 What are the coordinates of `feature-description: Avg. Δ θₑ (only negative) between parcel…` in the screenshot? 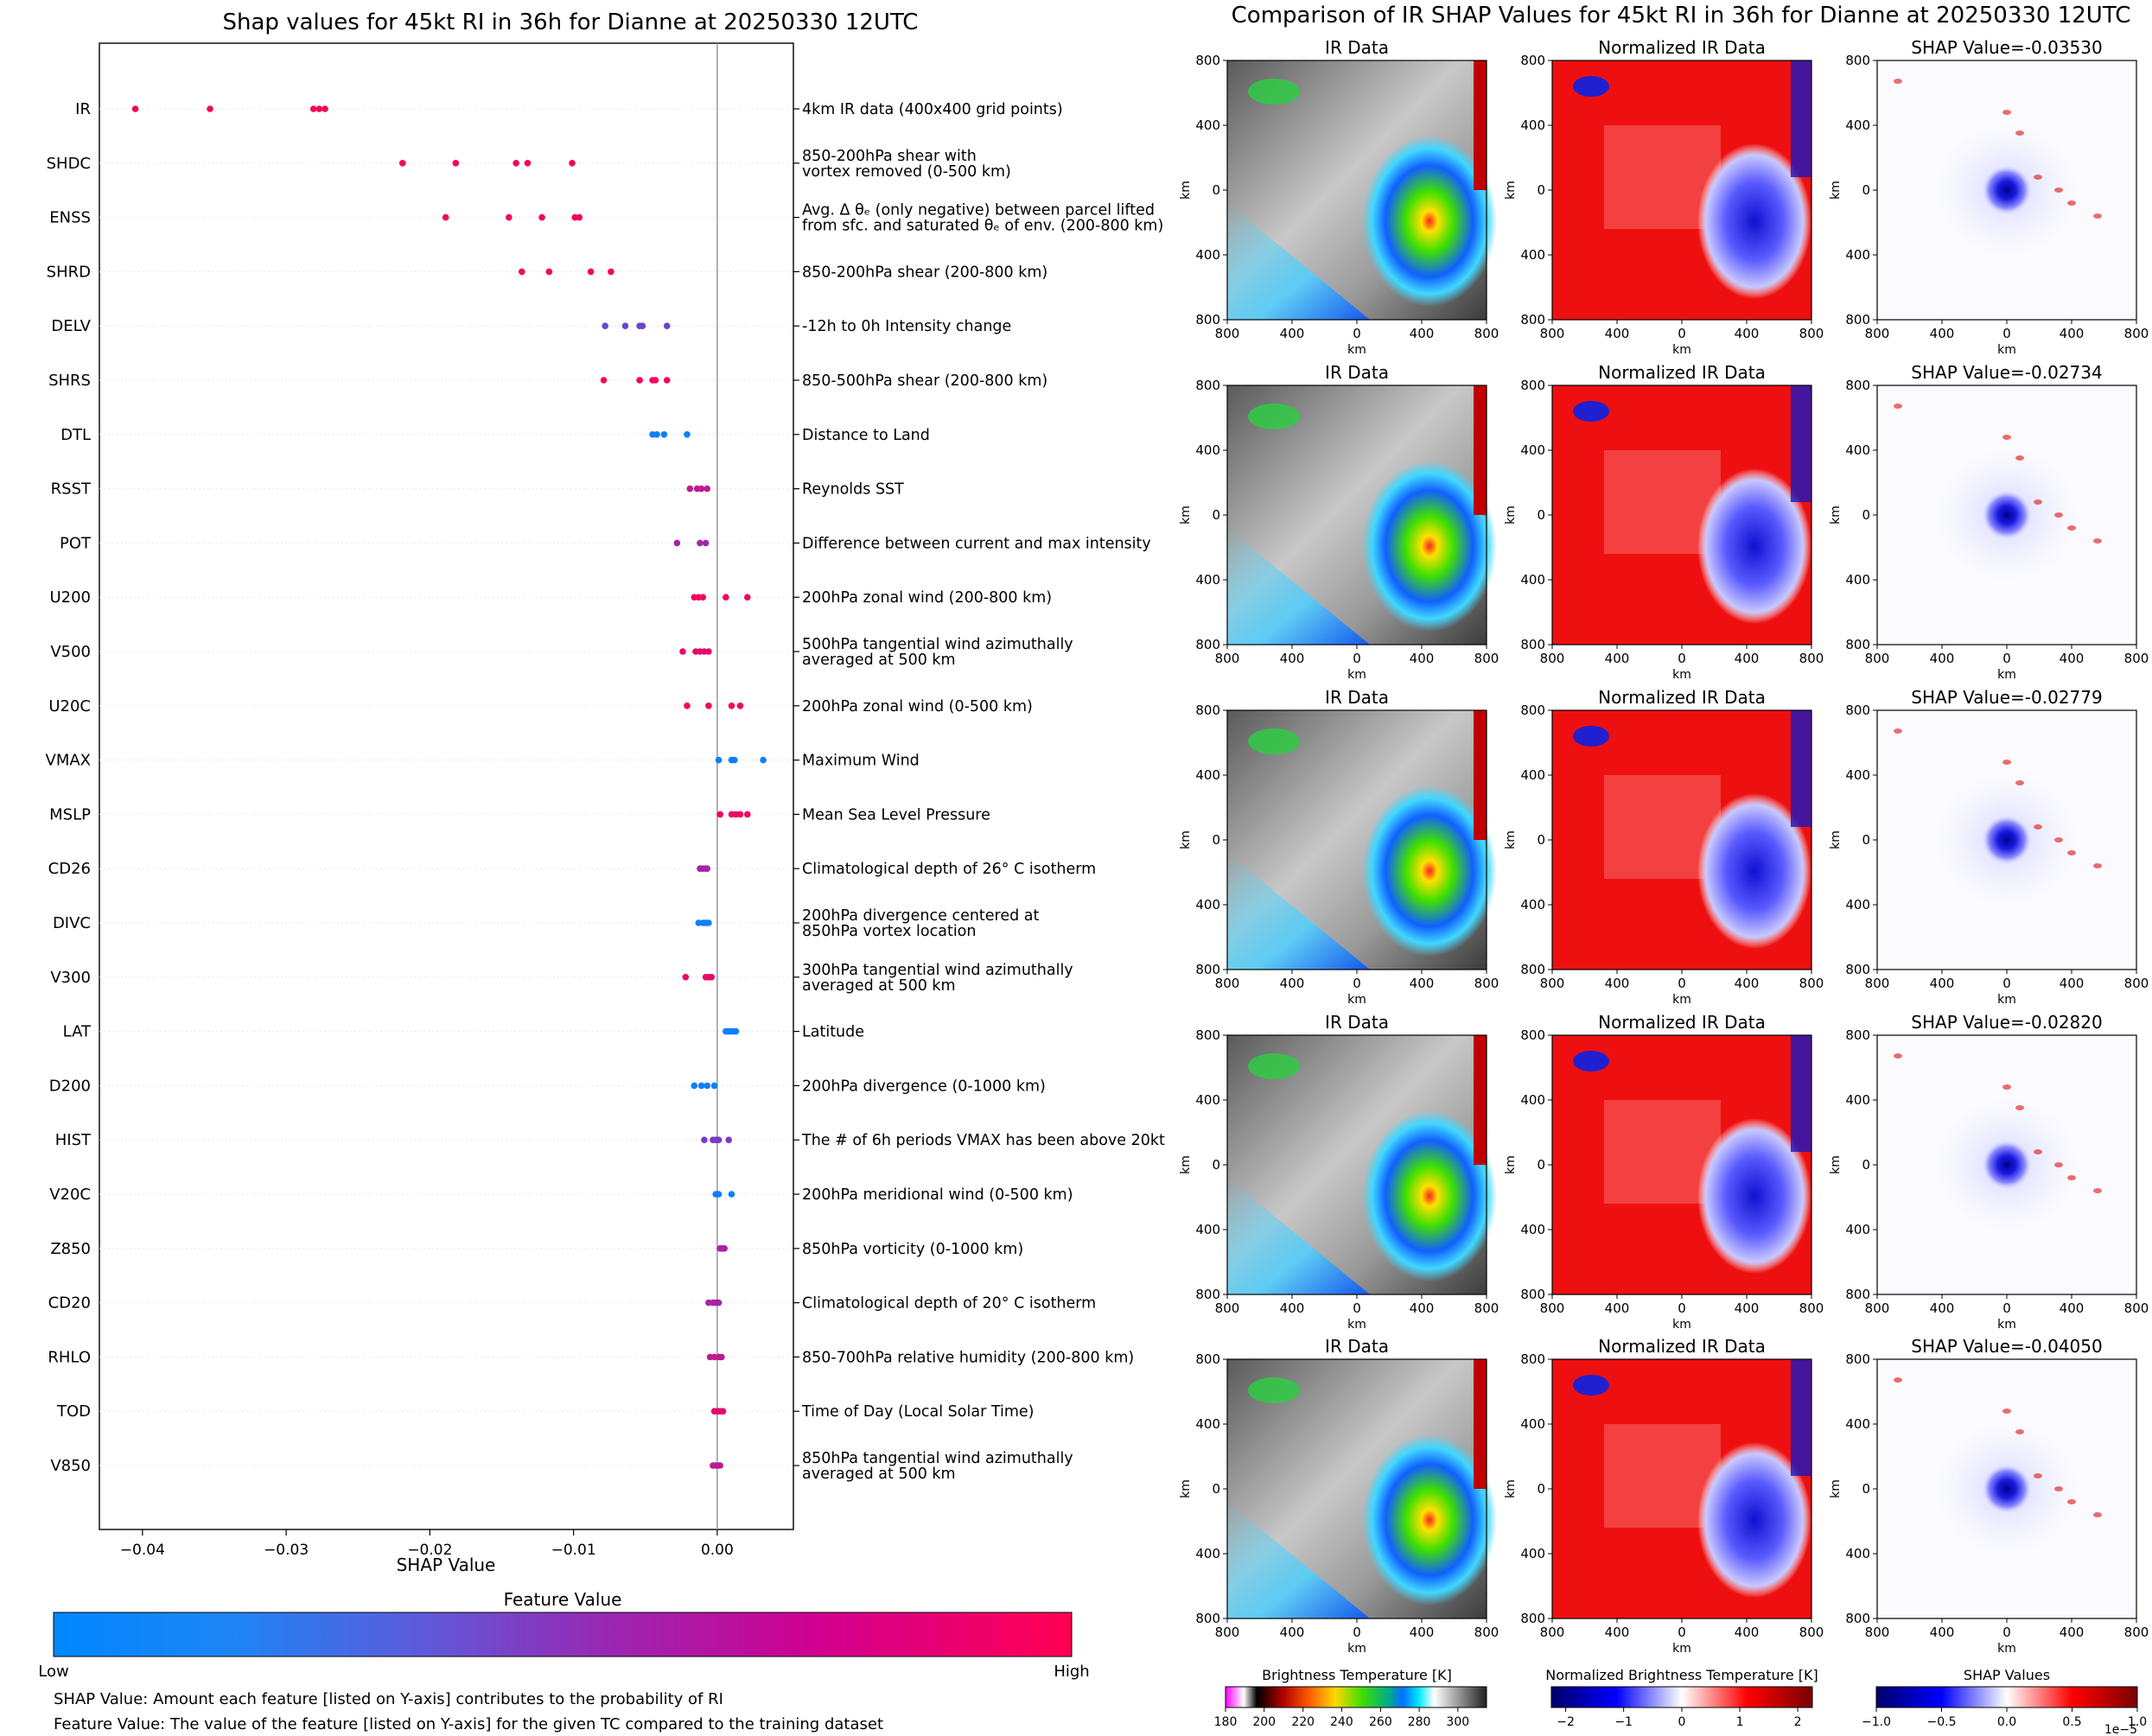 It's located at (978, 210).